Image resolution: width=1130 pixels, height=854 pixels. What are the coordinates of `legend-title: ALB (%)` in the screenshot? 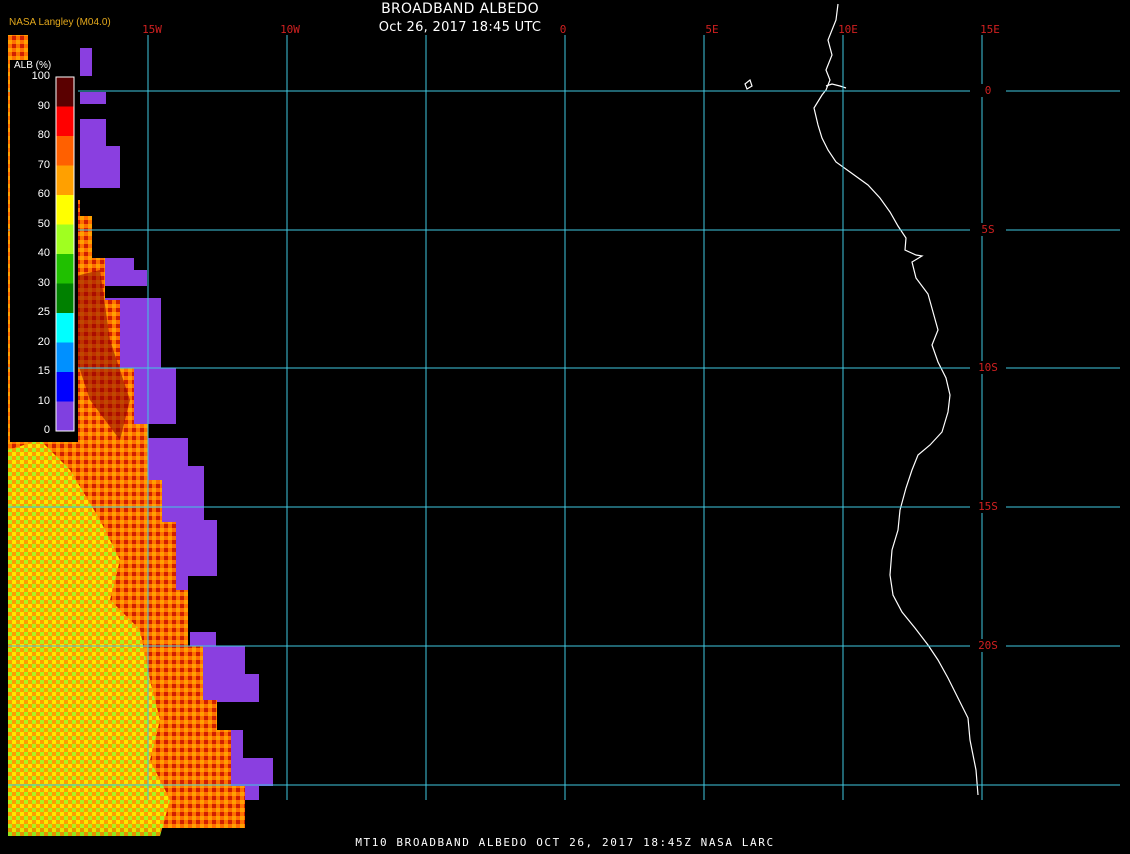 It's located at (33, 65).